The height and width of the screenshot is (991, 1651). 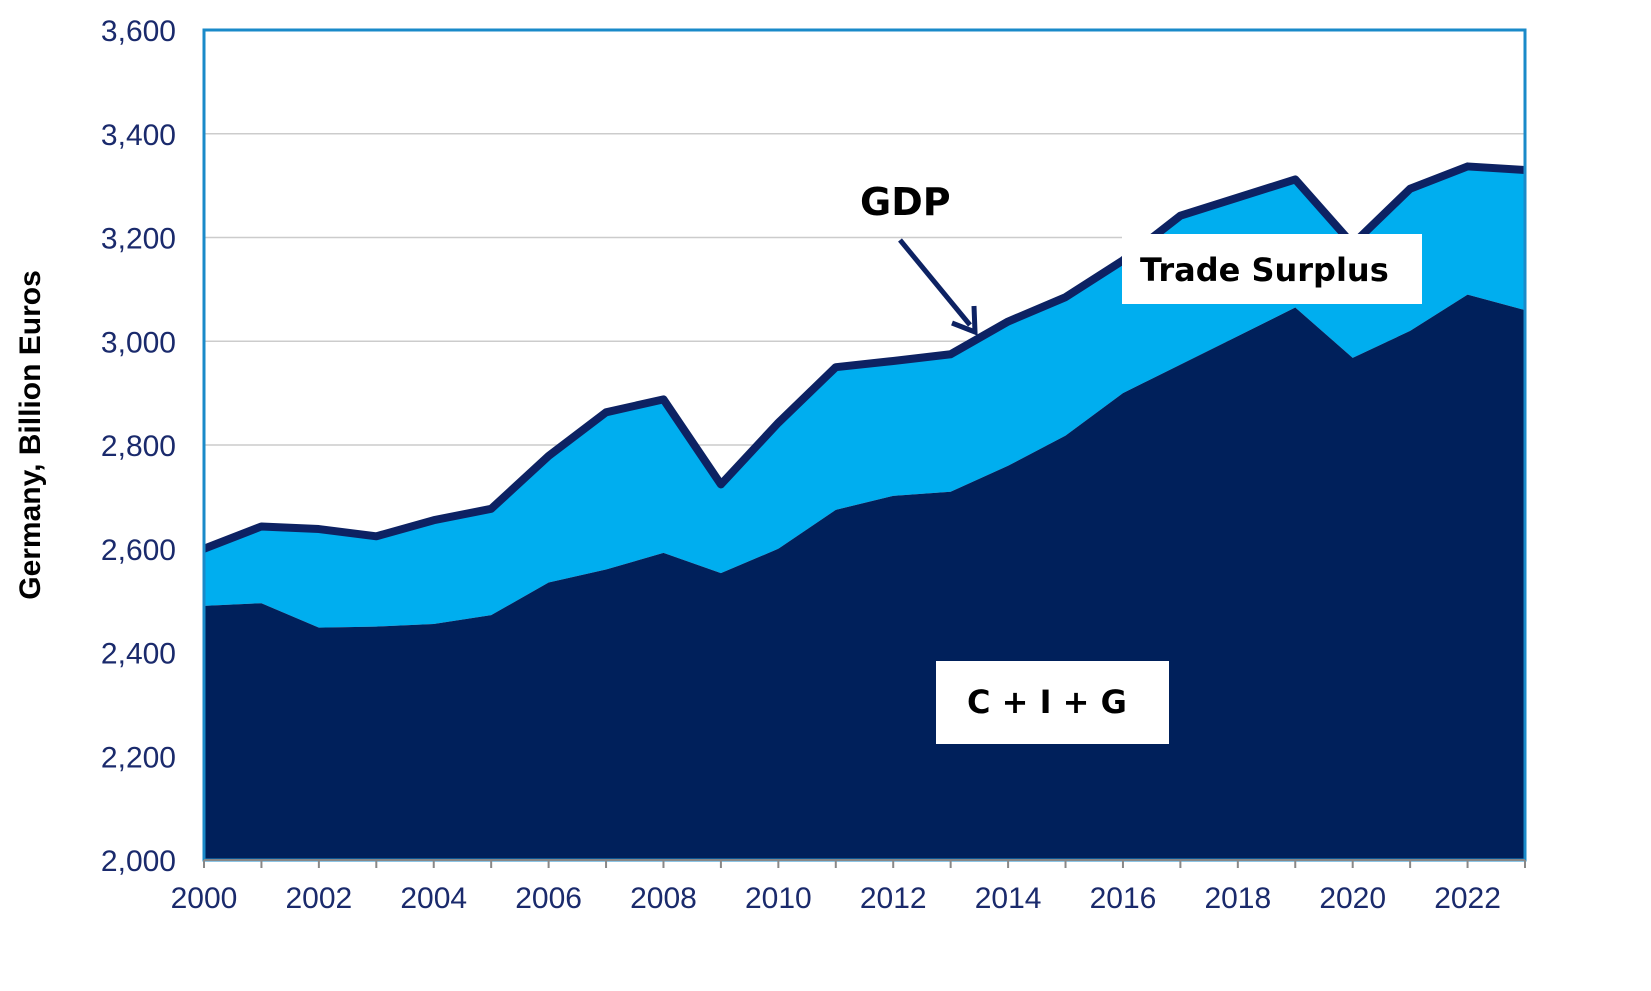 I want to click on trade-surplus-label-box, so click(x=1272, y=269).